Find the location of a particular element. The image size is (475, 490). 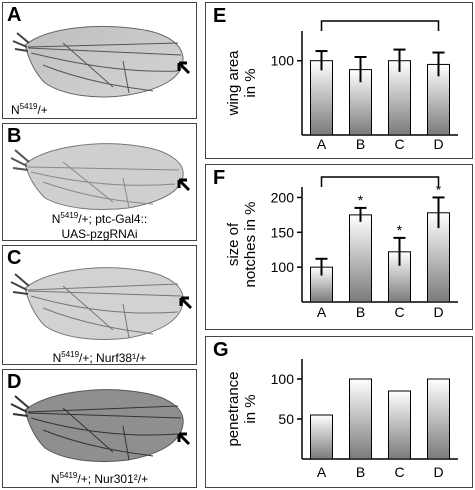

wing-panel-a: A N5419/+ is located at coordinates (99, 60).